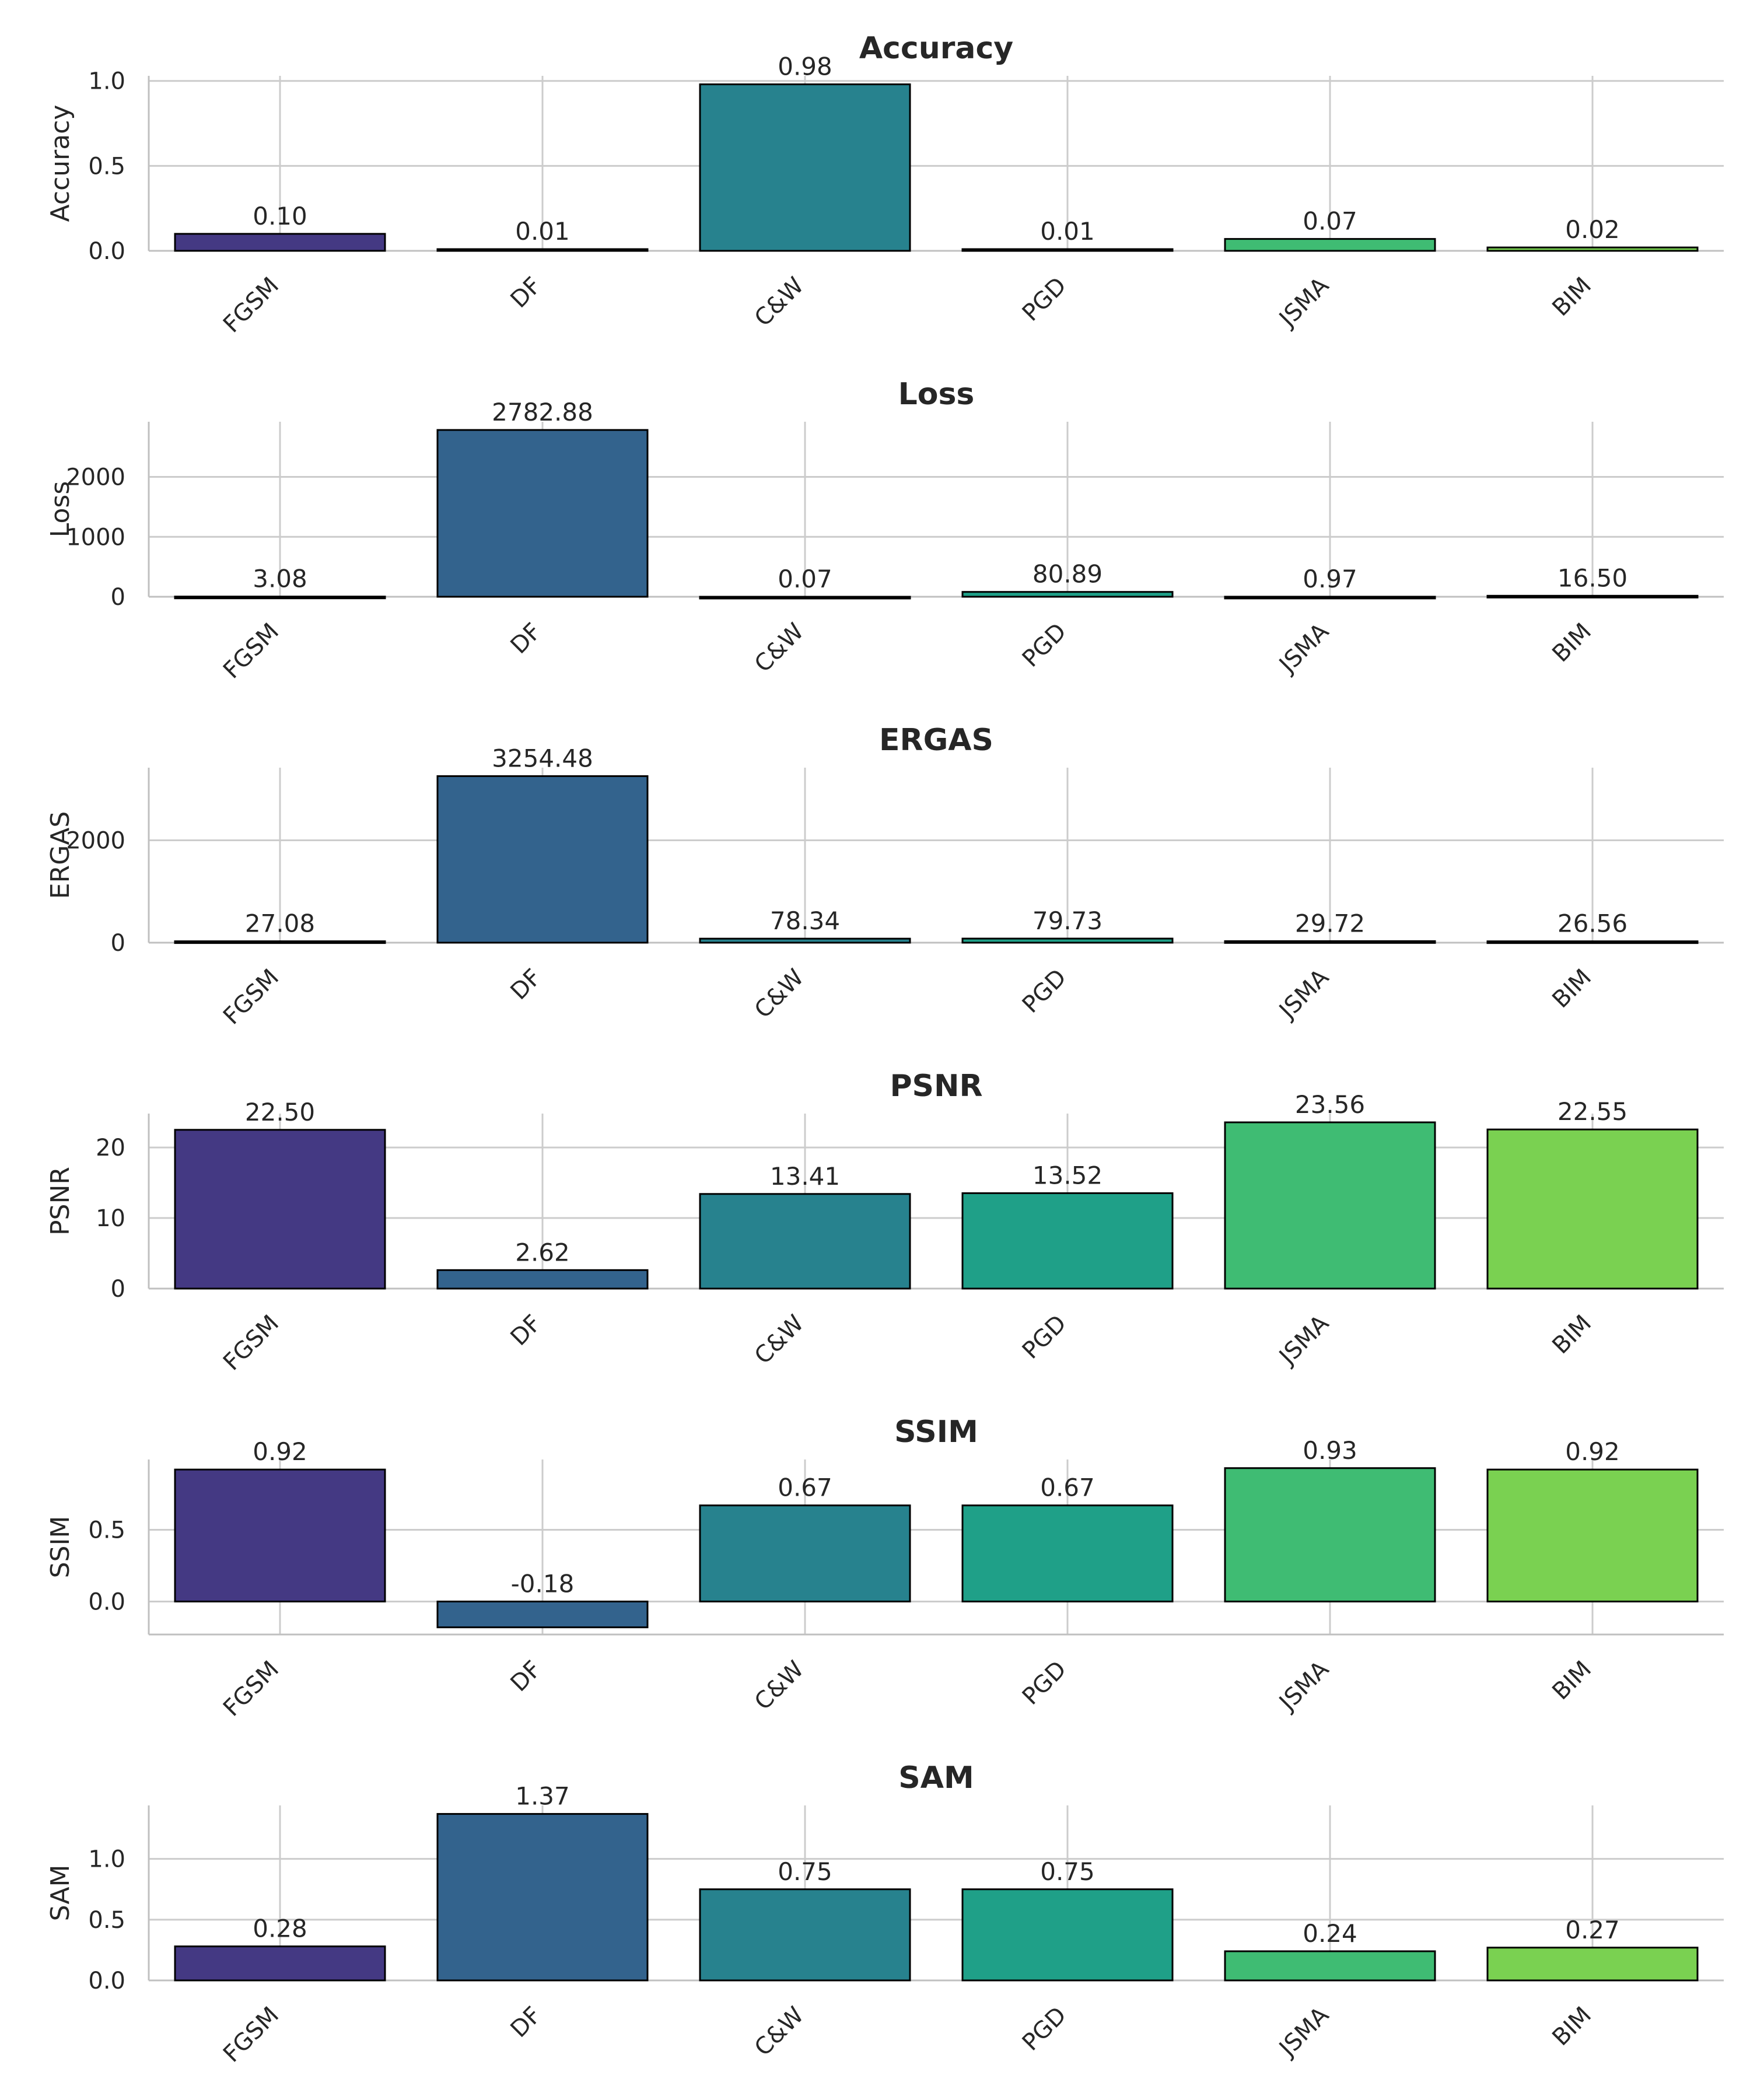 This screenshot has width=1750, height=2100. Describe the element at coordinates (1067, 1175) in the screenshot. I see `data-label: 13.52` at that location.